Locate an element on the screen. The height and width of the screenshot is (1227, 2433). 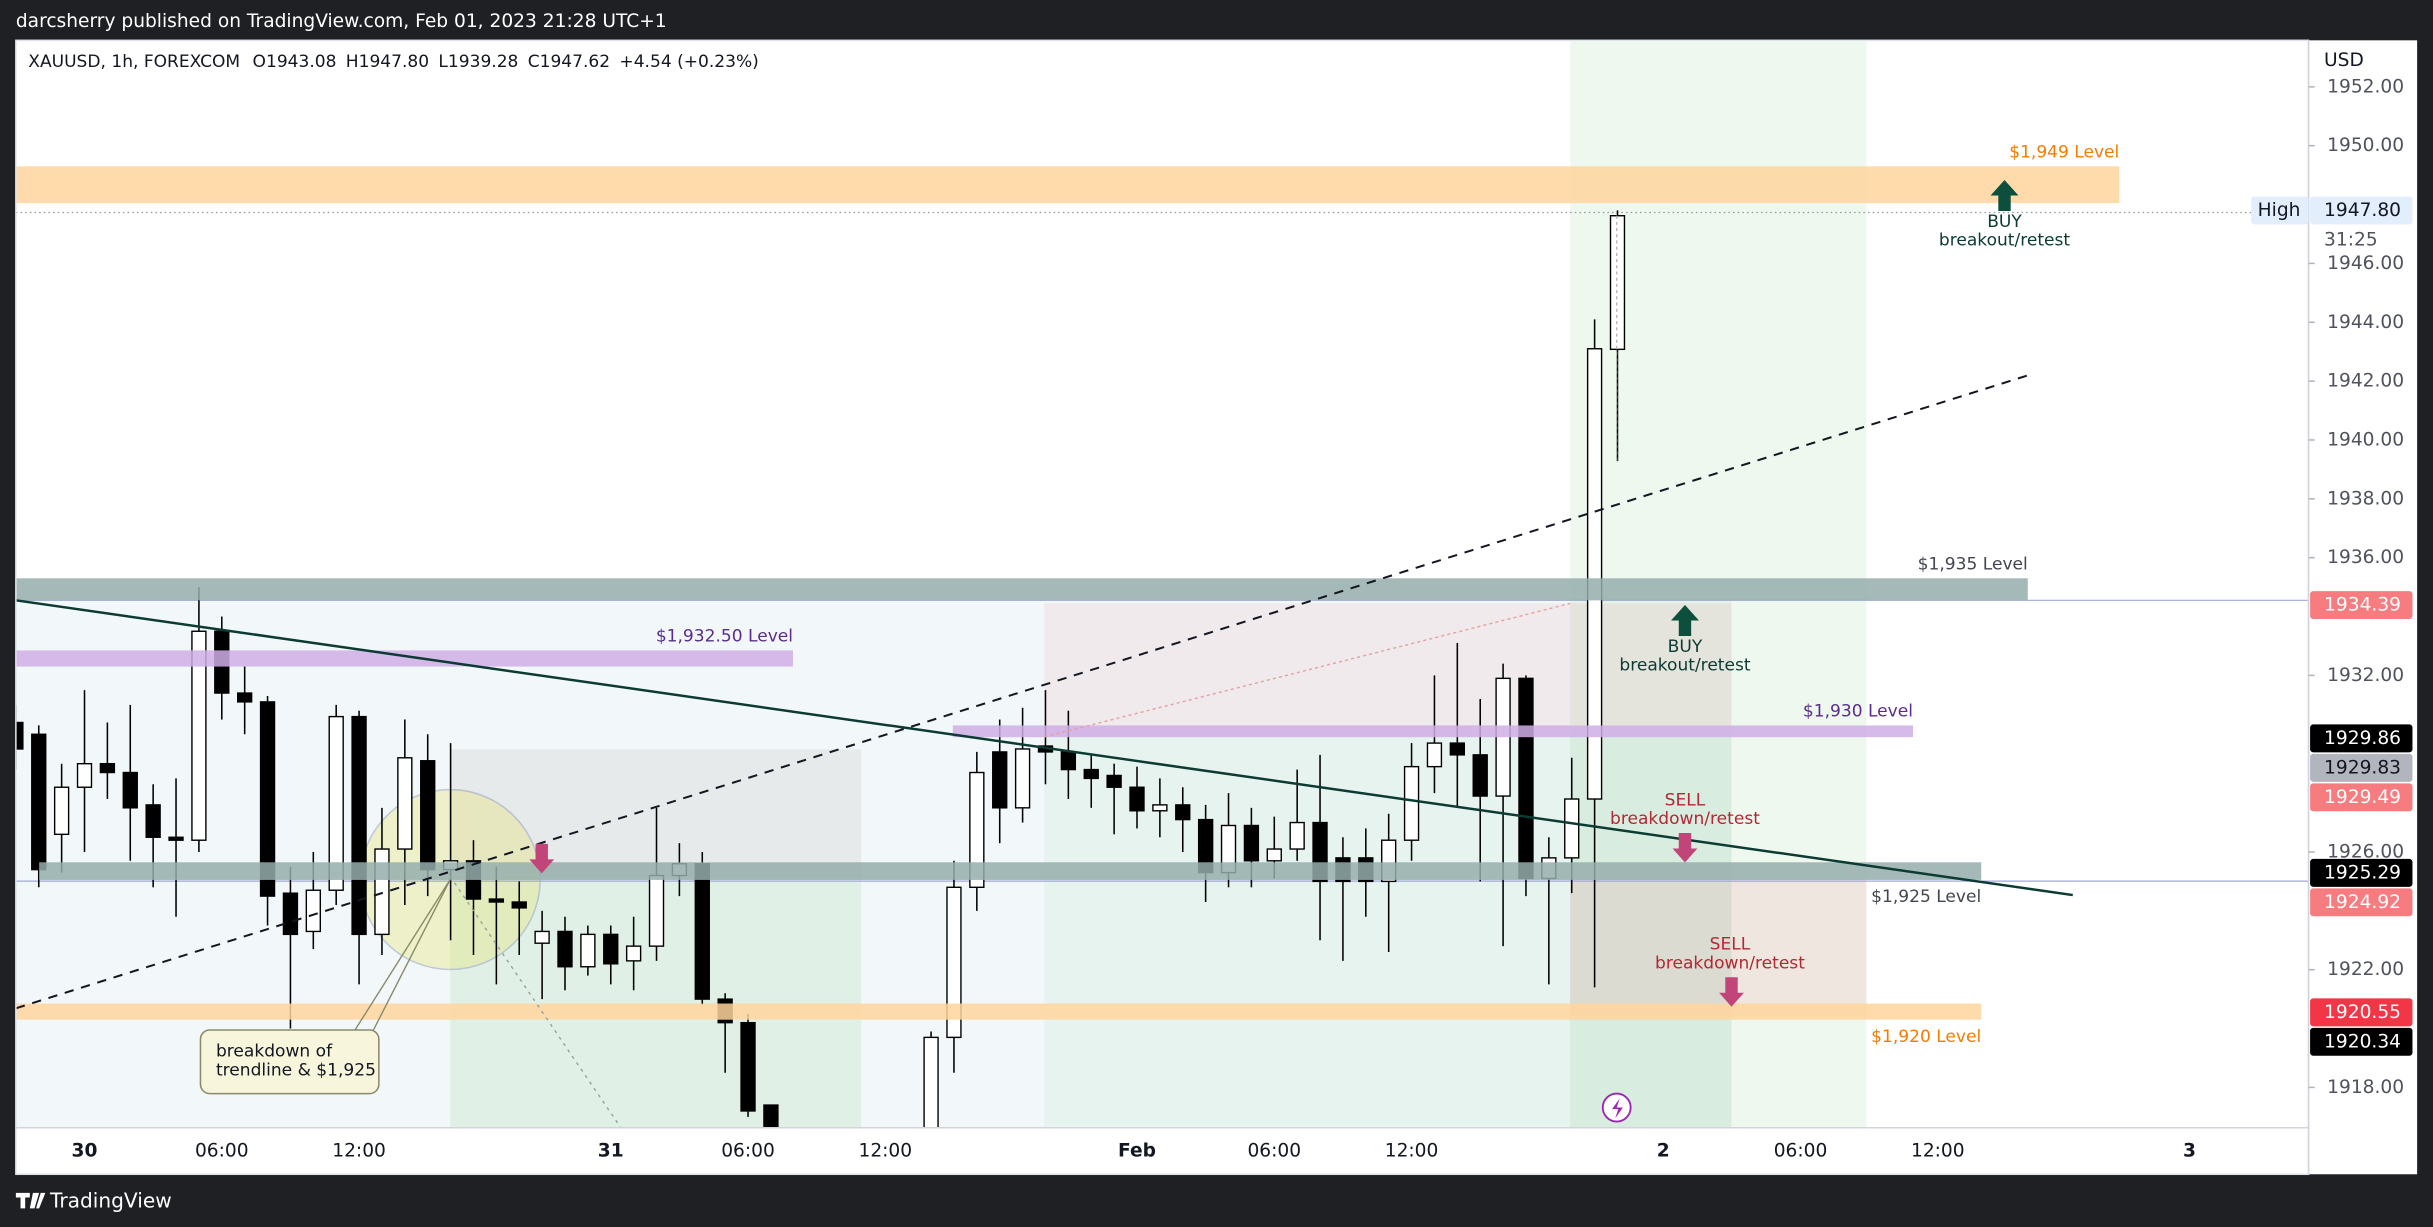
price-label-text: 1925.29 is located at coordinates (2362, 872).